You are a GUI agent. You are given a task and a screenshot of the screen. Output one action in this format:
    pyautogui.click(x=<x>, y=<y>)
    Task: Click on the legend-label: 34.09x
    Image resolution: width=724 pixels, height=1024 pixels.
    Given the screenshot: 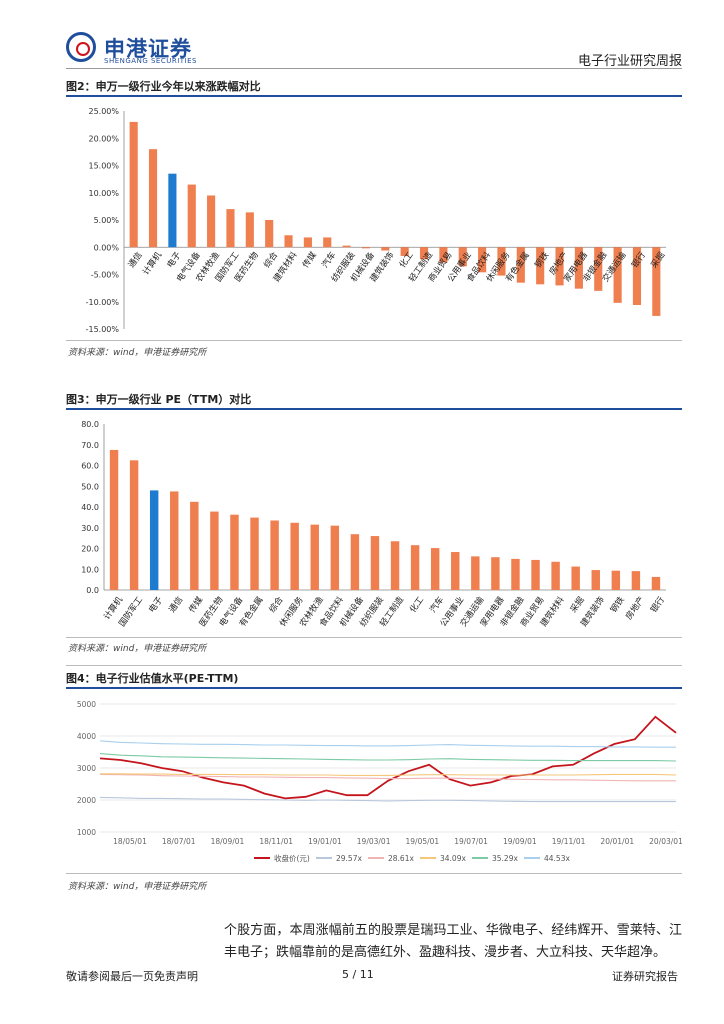 What is the action you would take?
    pyautogui.click(x=453, y=858)
    